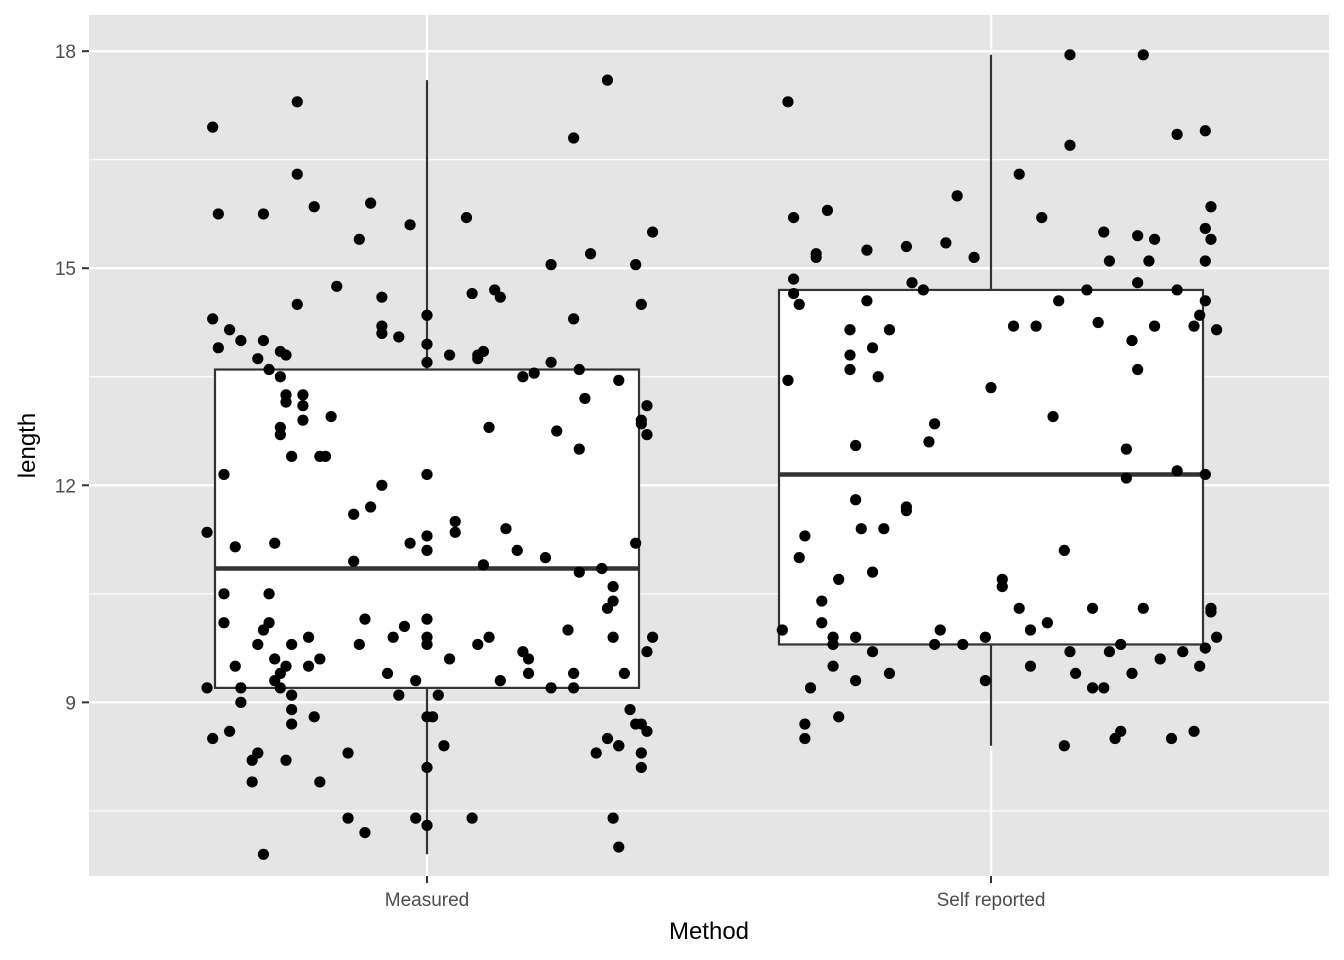 The height and width of the screenshot is (960, 1344). Describe the element at coordinates (991, 900) in the screenshot. I see `x-tick-label: Self reported` at that location.